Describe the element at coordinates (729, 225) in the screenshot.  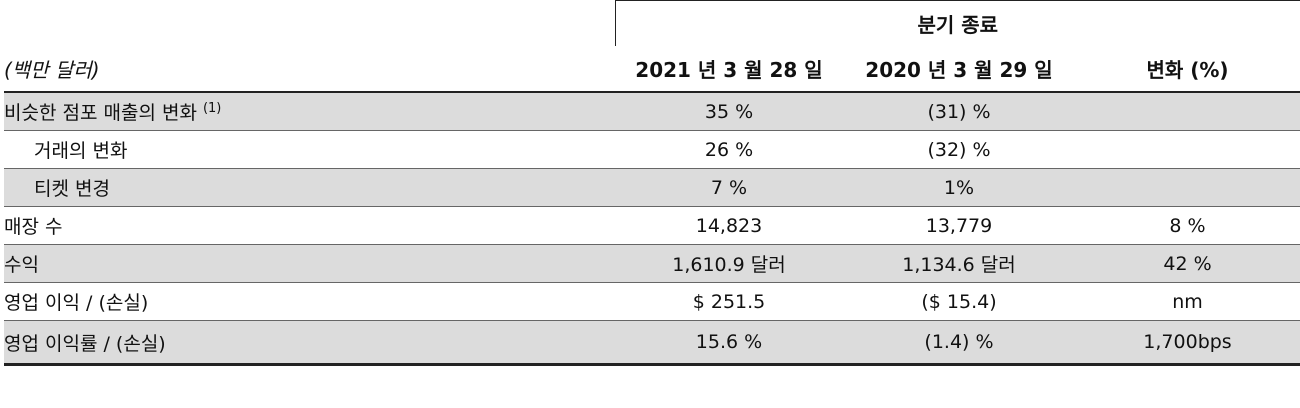
I see `cell-2021: 14,823` at that location.